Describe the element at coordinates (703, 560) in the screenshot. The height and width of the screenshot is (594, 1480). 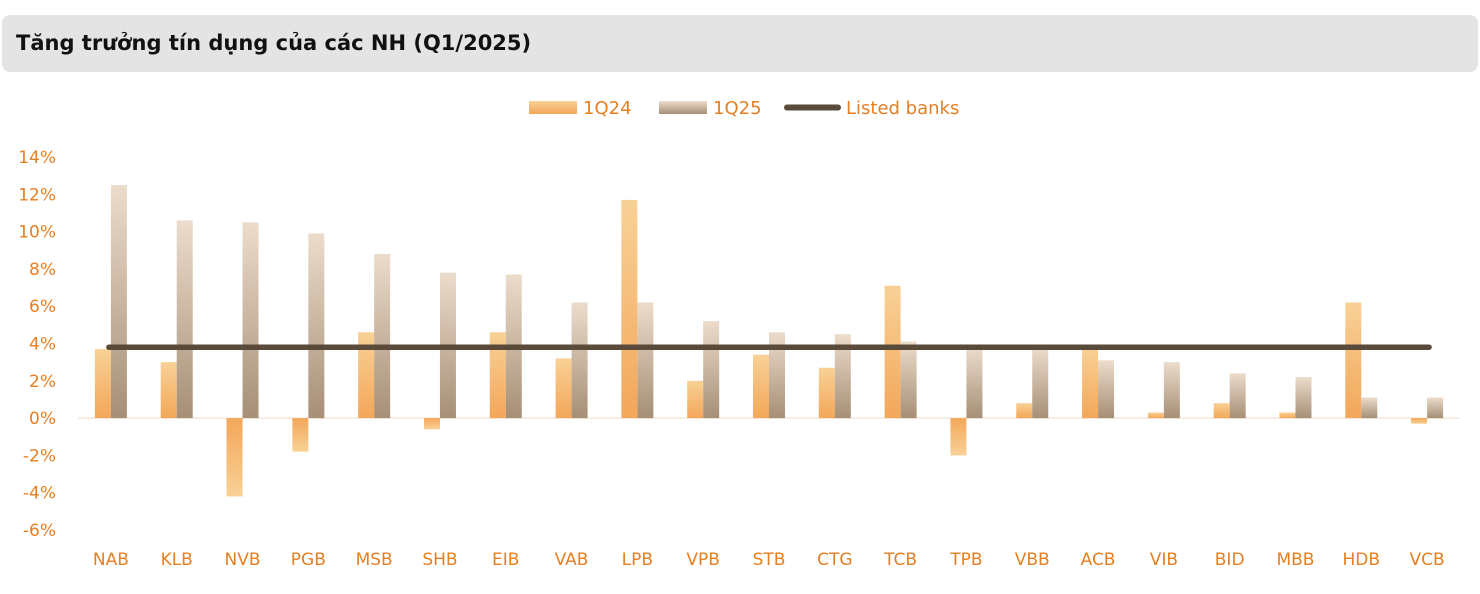
I see `x-tick-label-vpb: VPB` at that location.